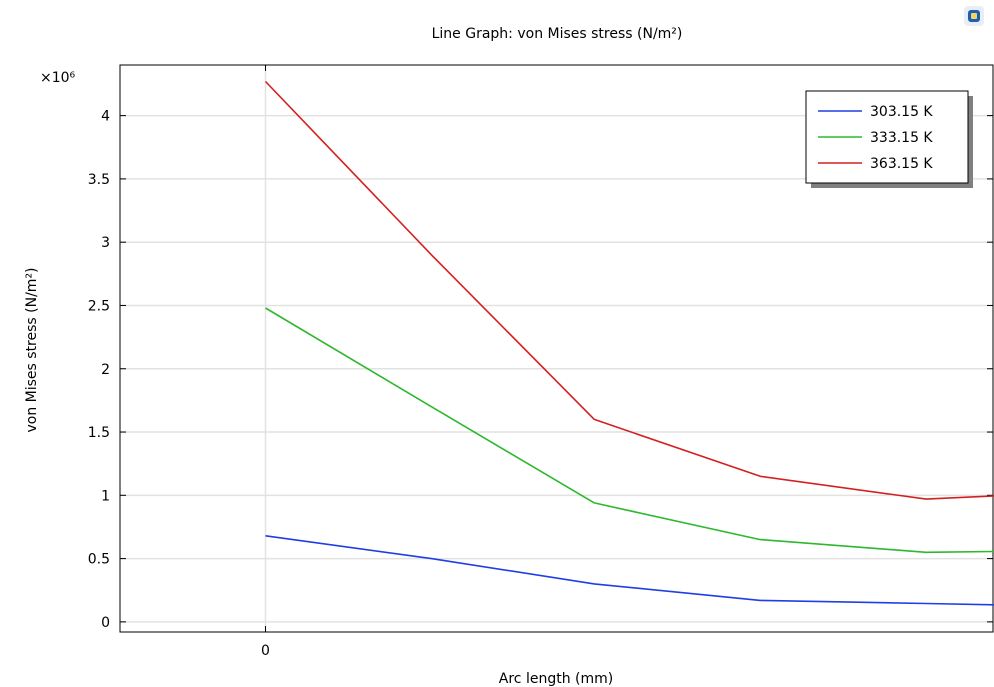 The height and width of the screenshot is (687, 994). I want to click on y-tick-label: 1.5, so click(99, 433).